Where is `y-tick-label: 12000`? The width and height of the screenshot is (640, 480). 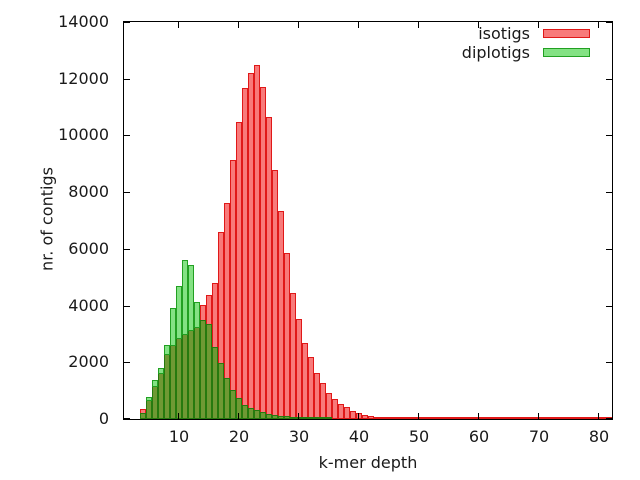
y-tick-label: 12000 is located at coordinates (83, 78).